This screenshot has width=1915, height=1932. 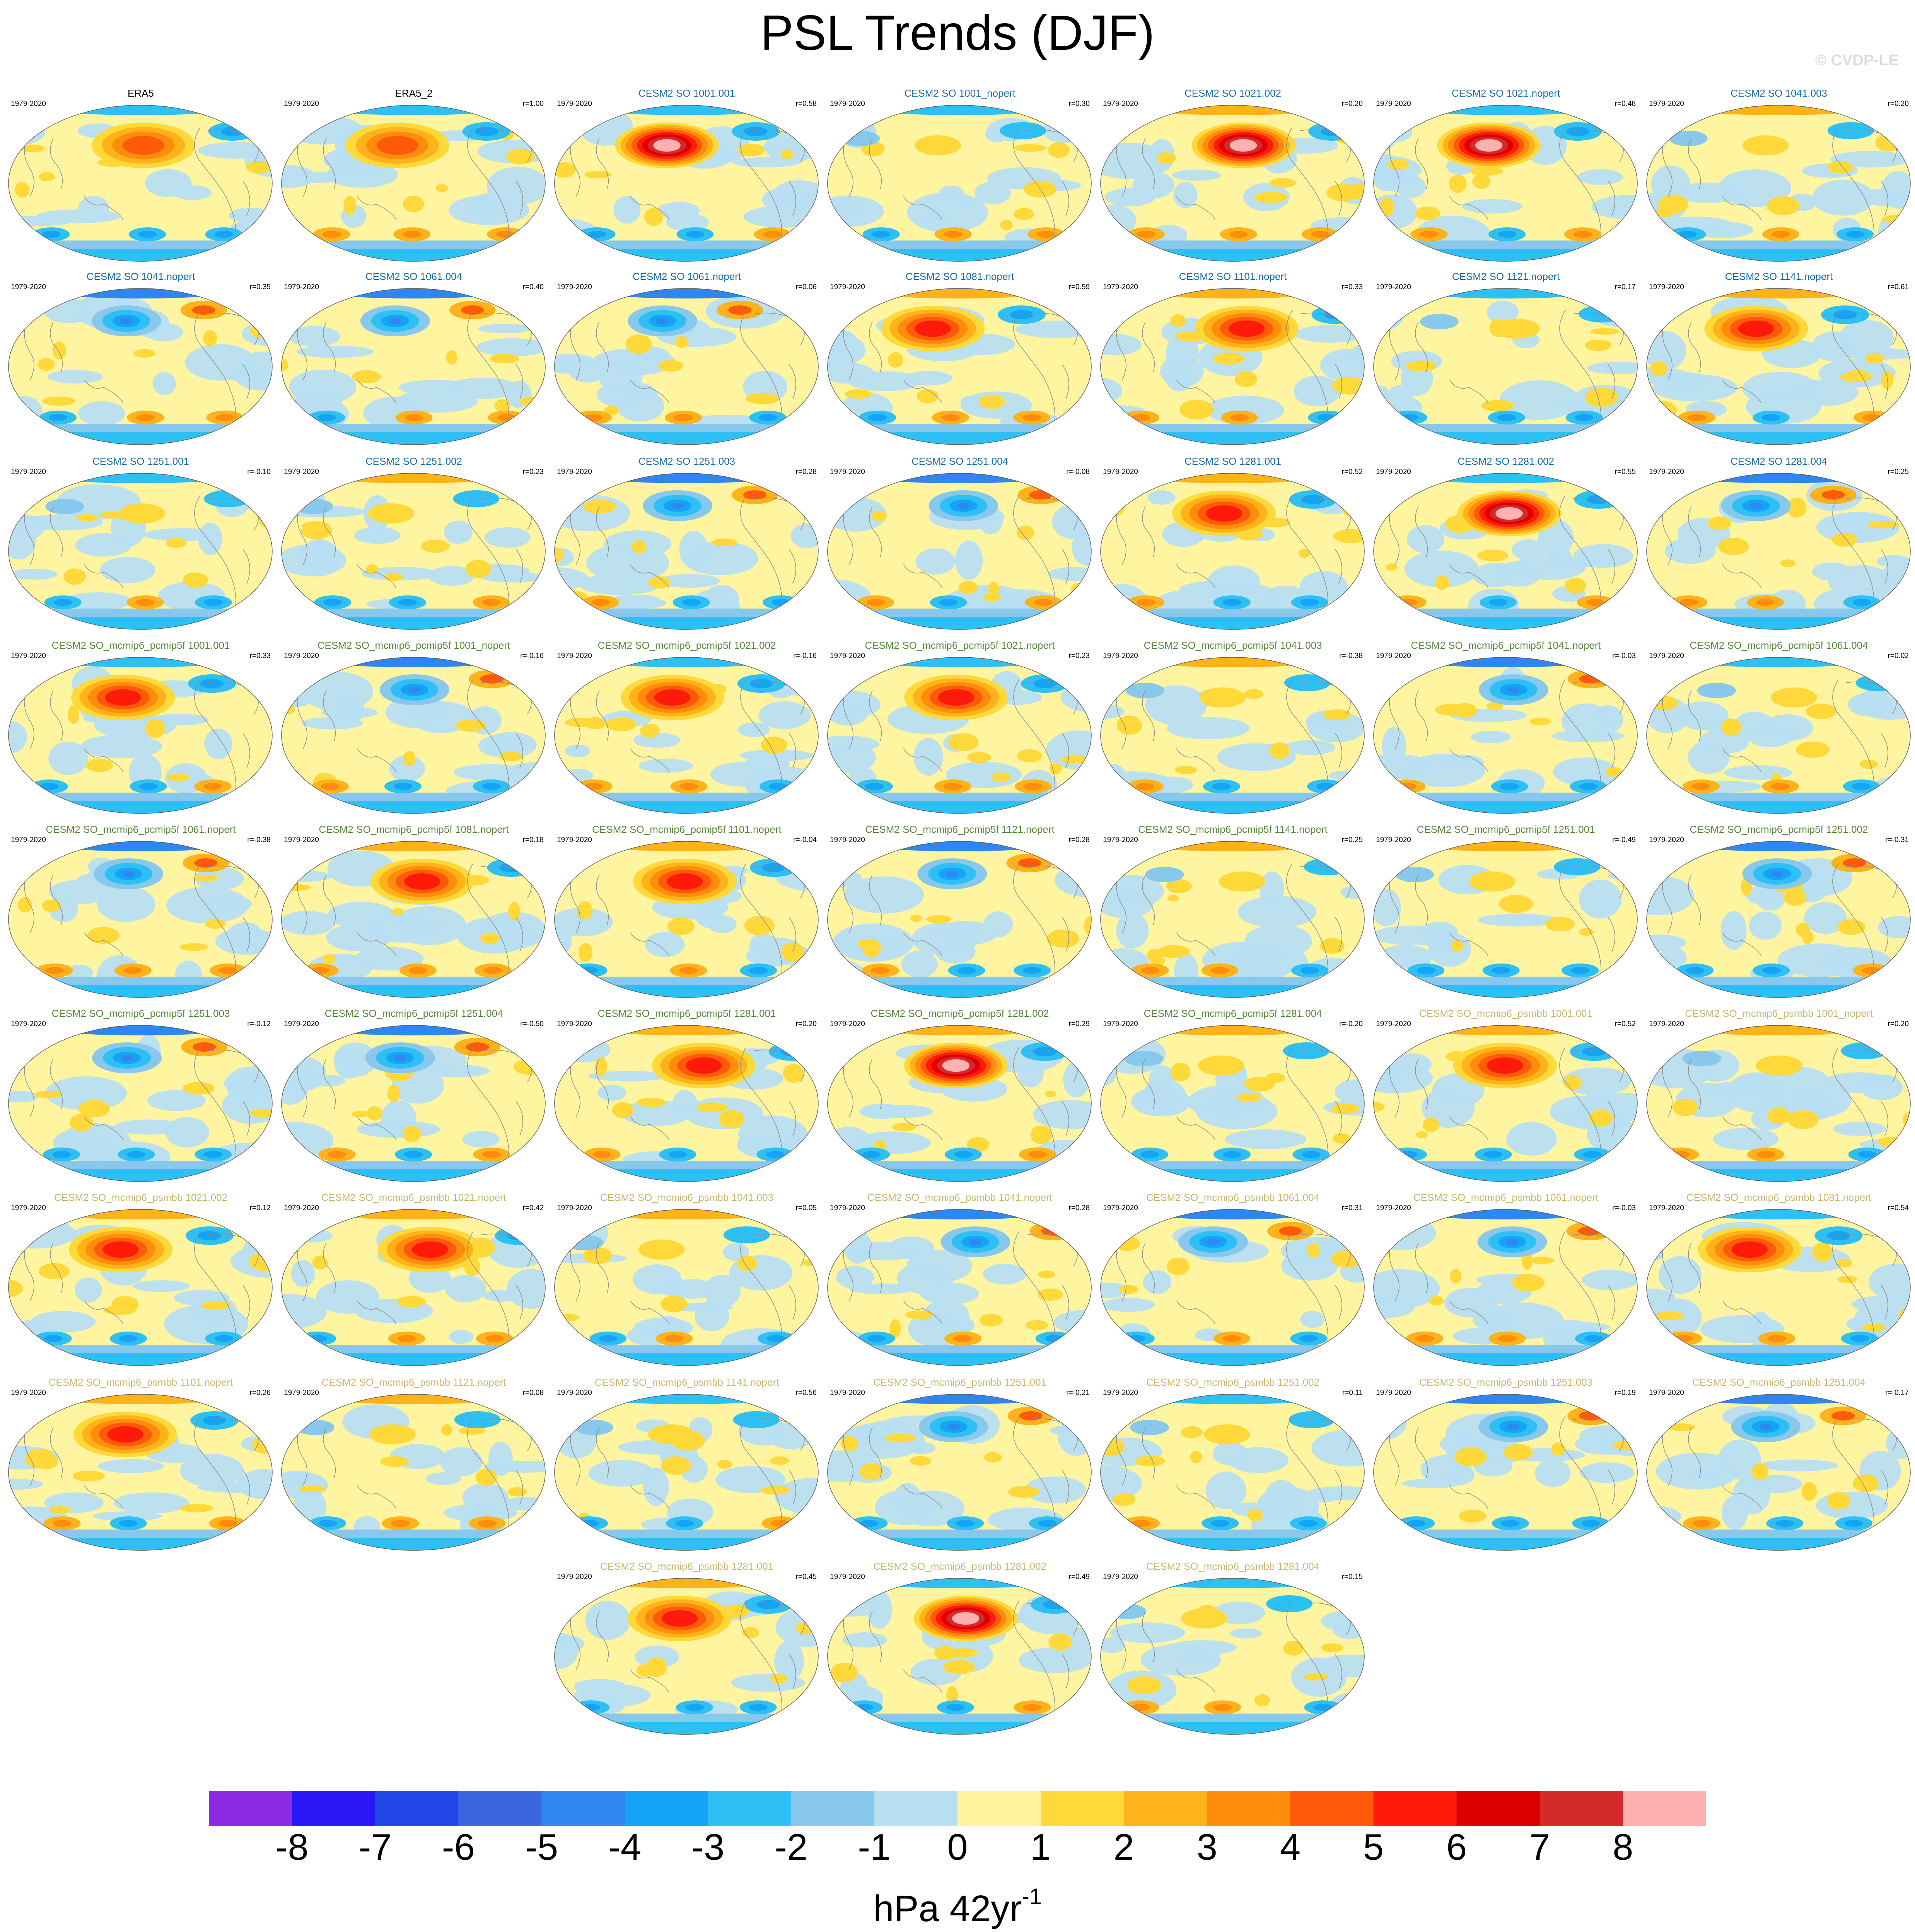 I want to click on panel-title: CESM2 SO_mcmip6_pcmip5f 1021.nopert, so click(x=960, y=645).